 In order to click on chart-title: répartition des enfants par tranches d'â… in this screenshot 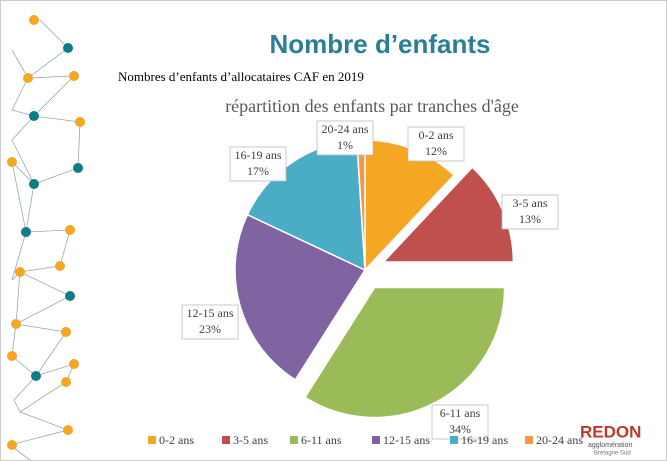, I will do `click(372, 106)`.